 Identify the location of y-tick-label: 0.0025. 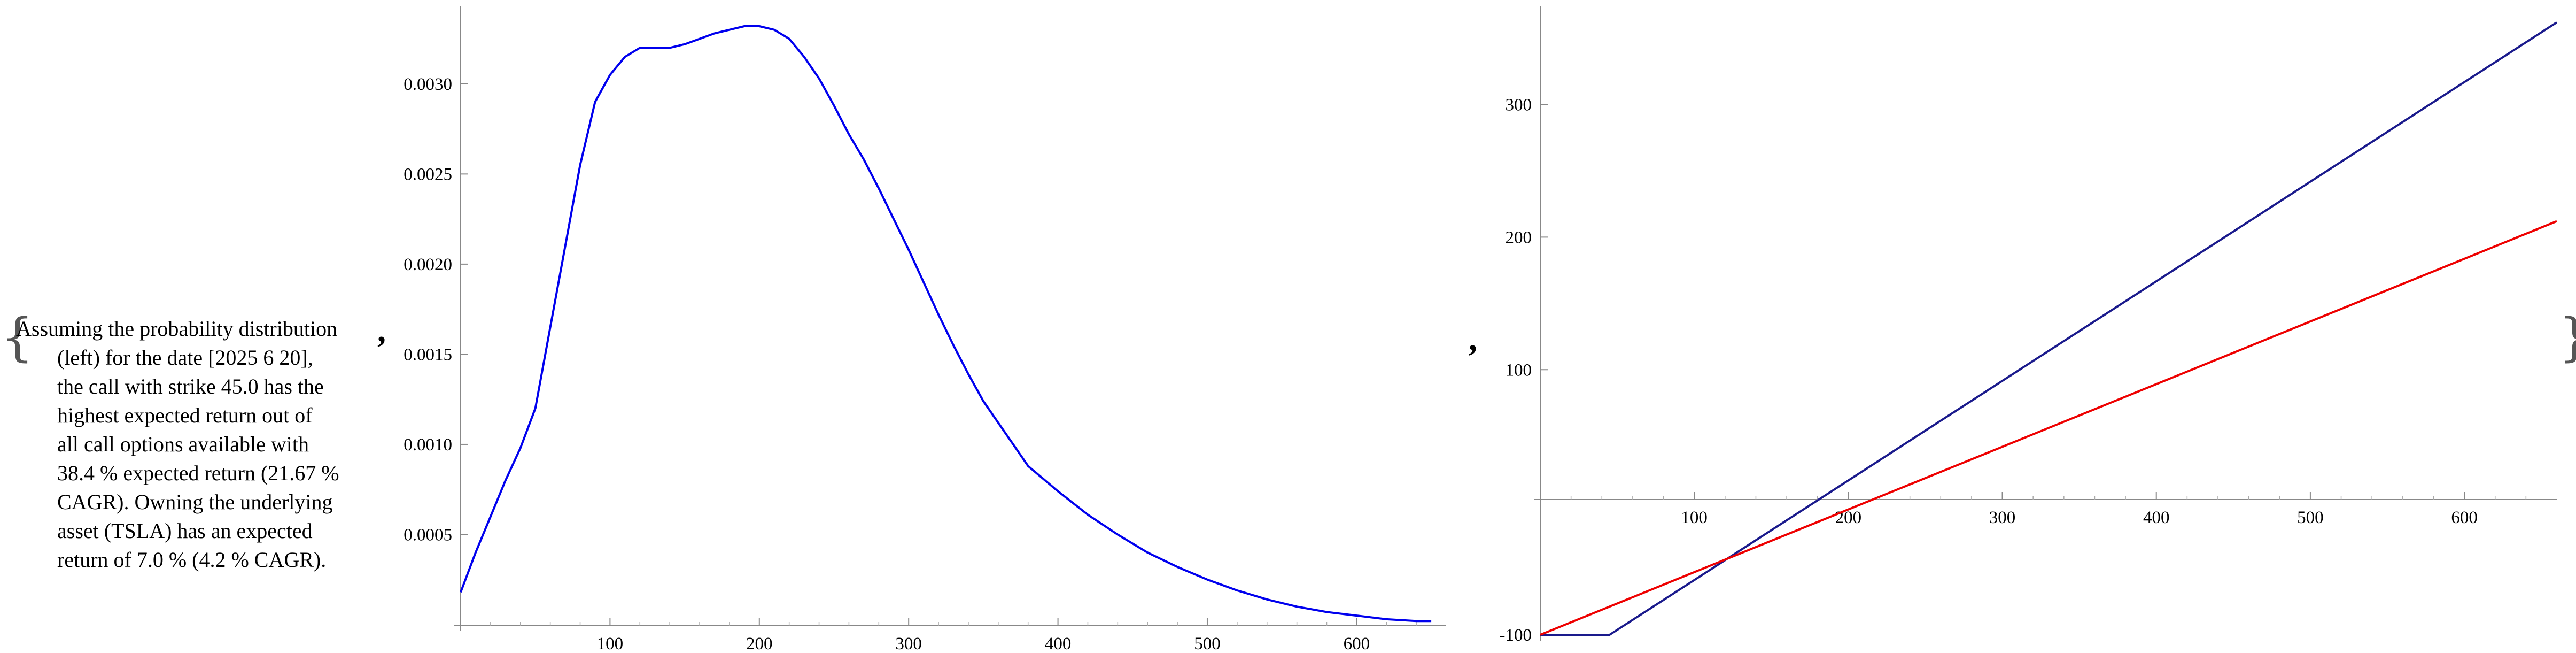
(428, 174).